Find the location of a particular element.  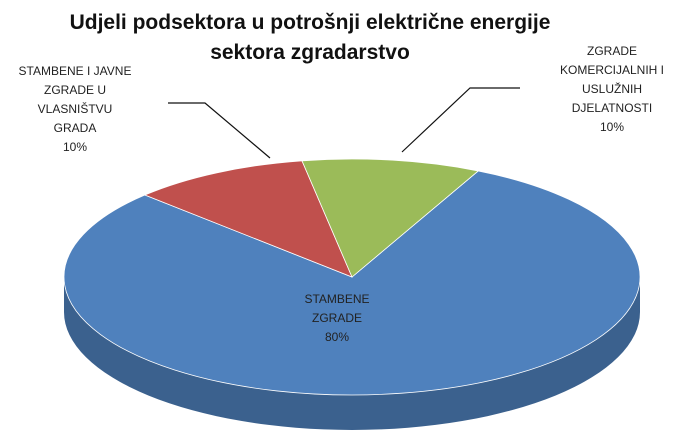

category-label: STAMBENE ZGRADE is located at coordinates (337, 308).